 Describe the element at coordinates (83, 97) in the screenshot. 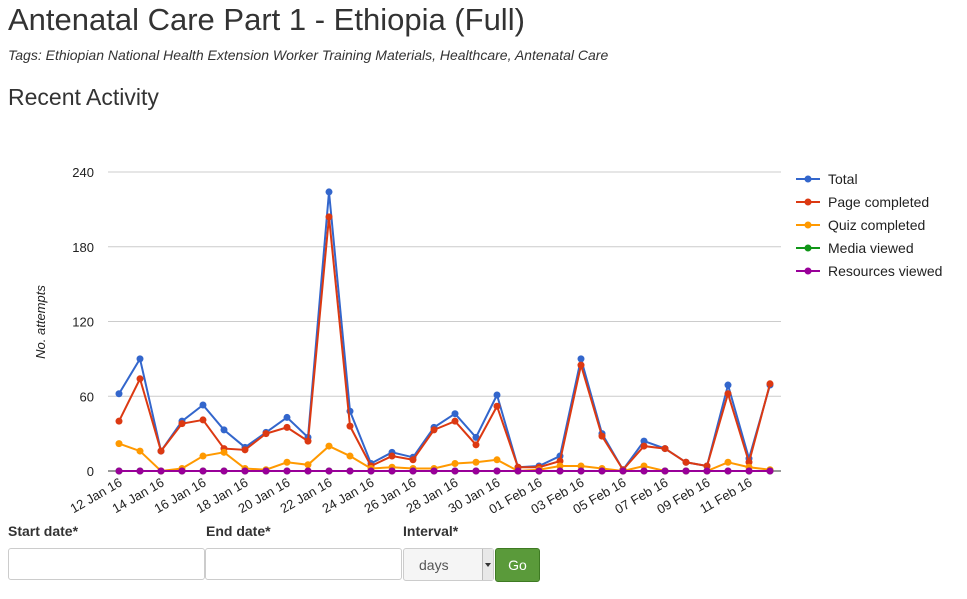

I see `section-title: Recent Activity` at that location.